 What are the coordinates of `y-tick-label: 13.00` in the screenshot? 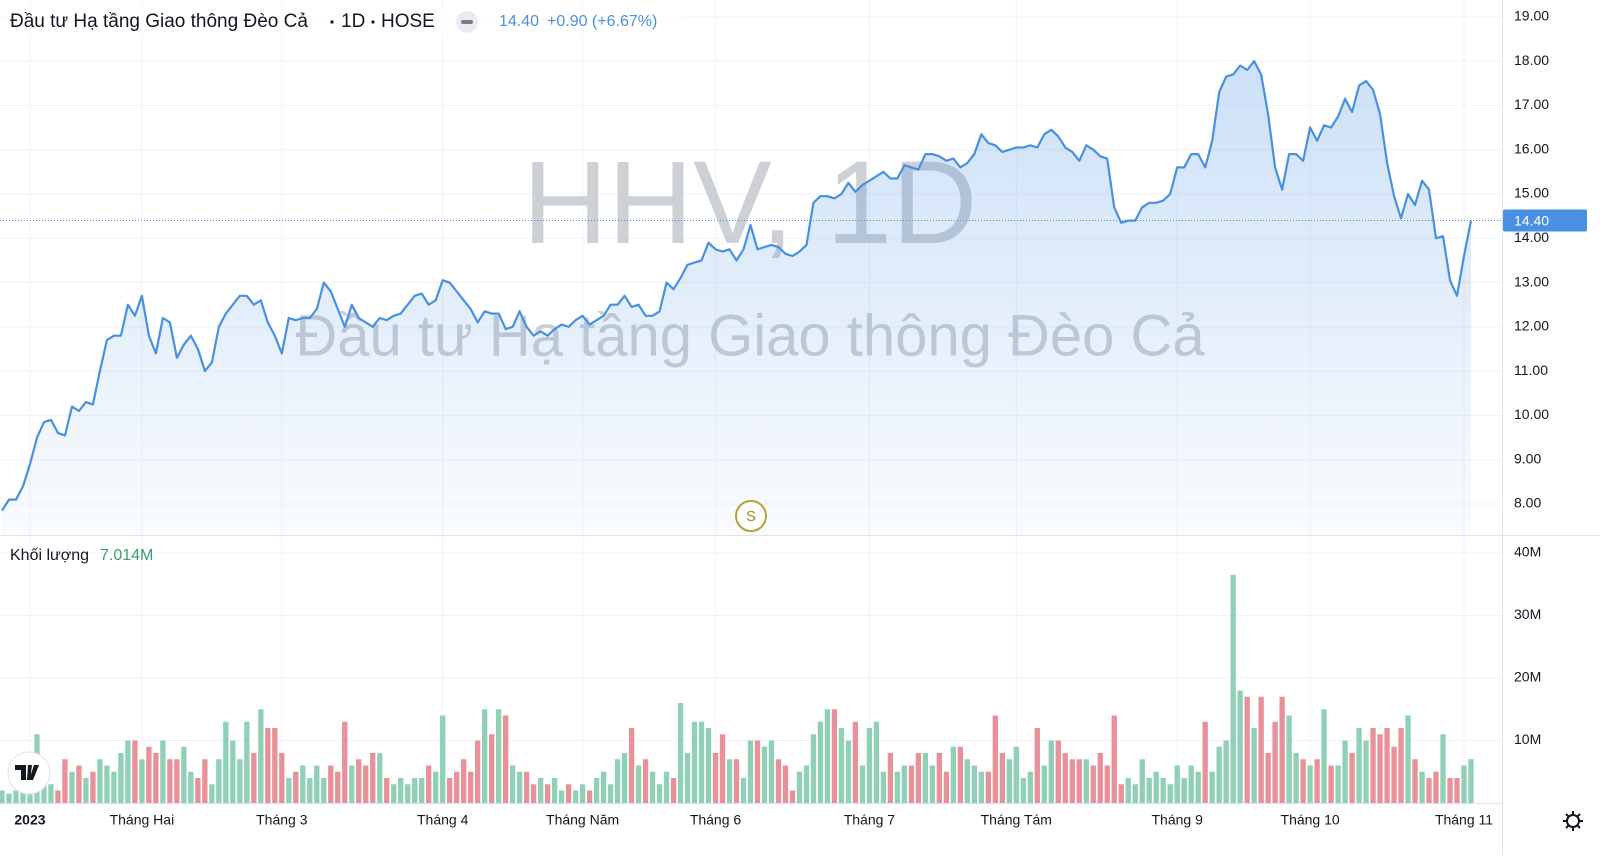 It's located at (1531, 281).